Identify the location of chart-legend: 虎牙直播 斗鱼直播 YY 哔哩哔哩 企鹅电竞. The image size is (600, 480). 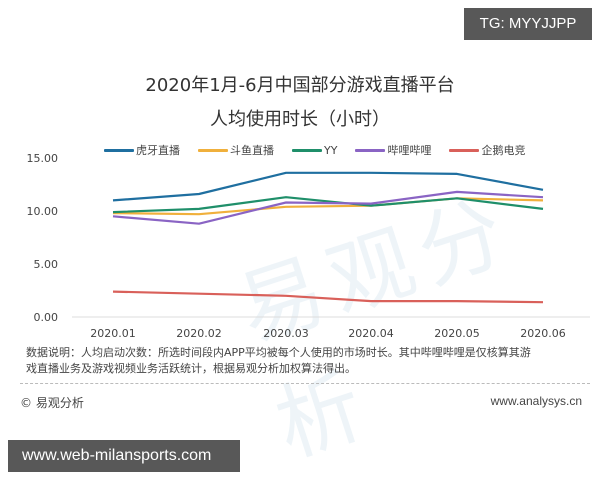
(323, 150).